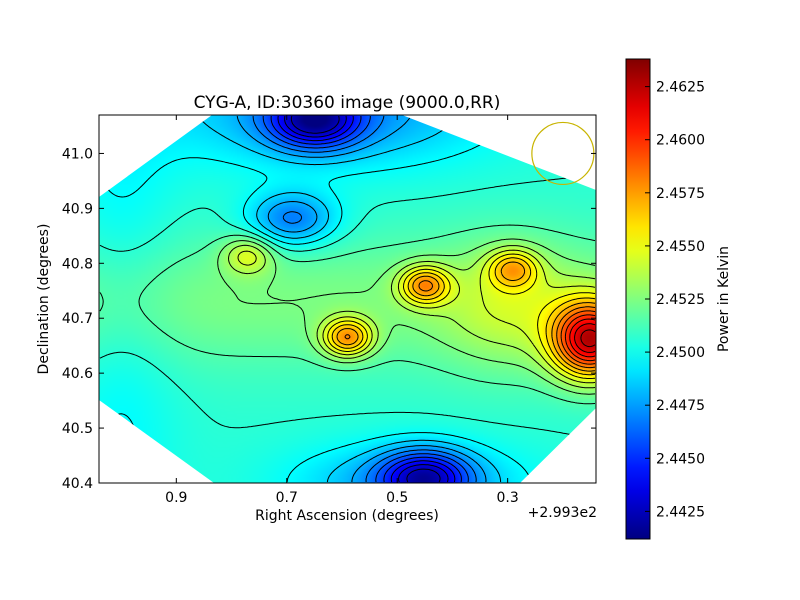 The width and height of the screenshot is (800, 600). What do you see at coordinates (680, 512) in the screenshot?
I see `colorbar-tick-label: 2.4425` at bounding box center [680, 512].